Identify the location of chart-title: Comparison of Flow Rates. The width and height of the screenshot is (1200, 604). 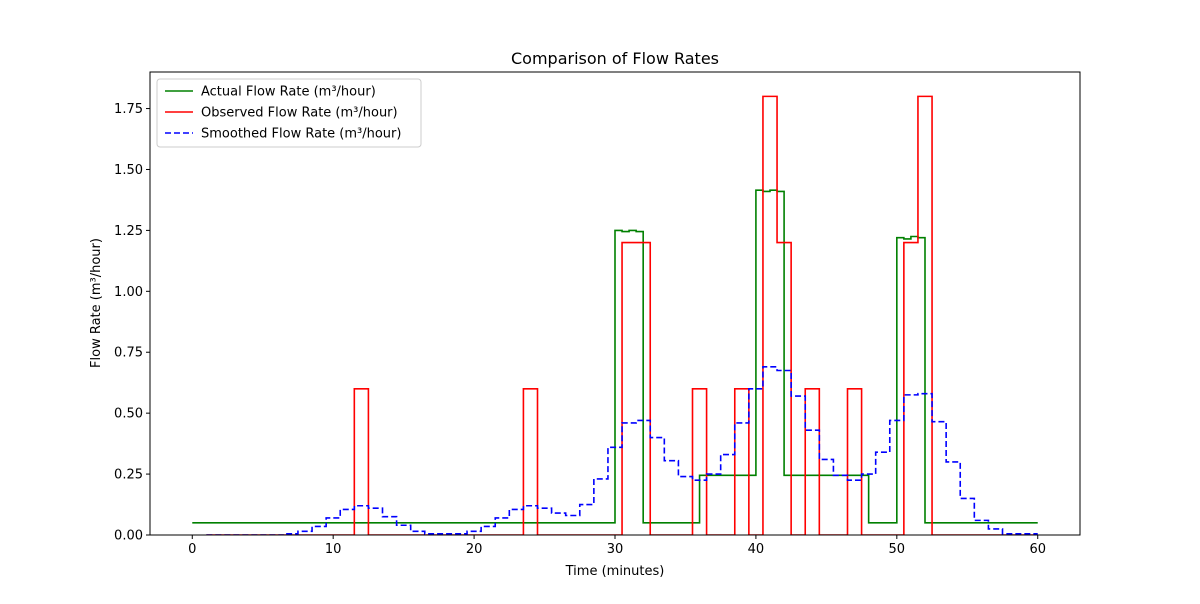
(615, 58).